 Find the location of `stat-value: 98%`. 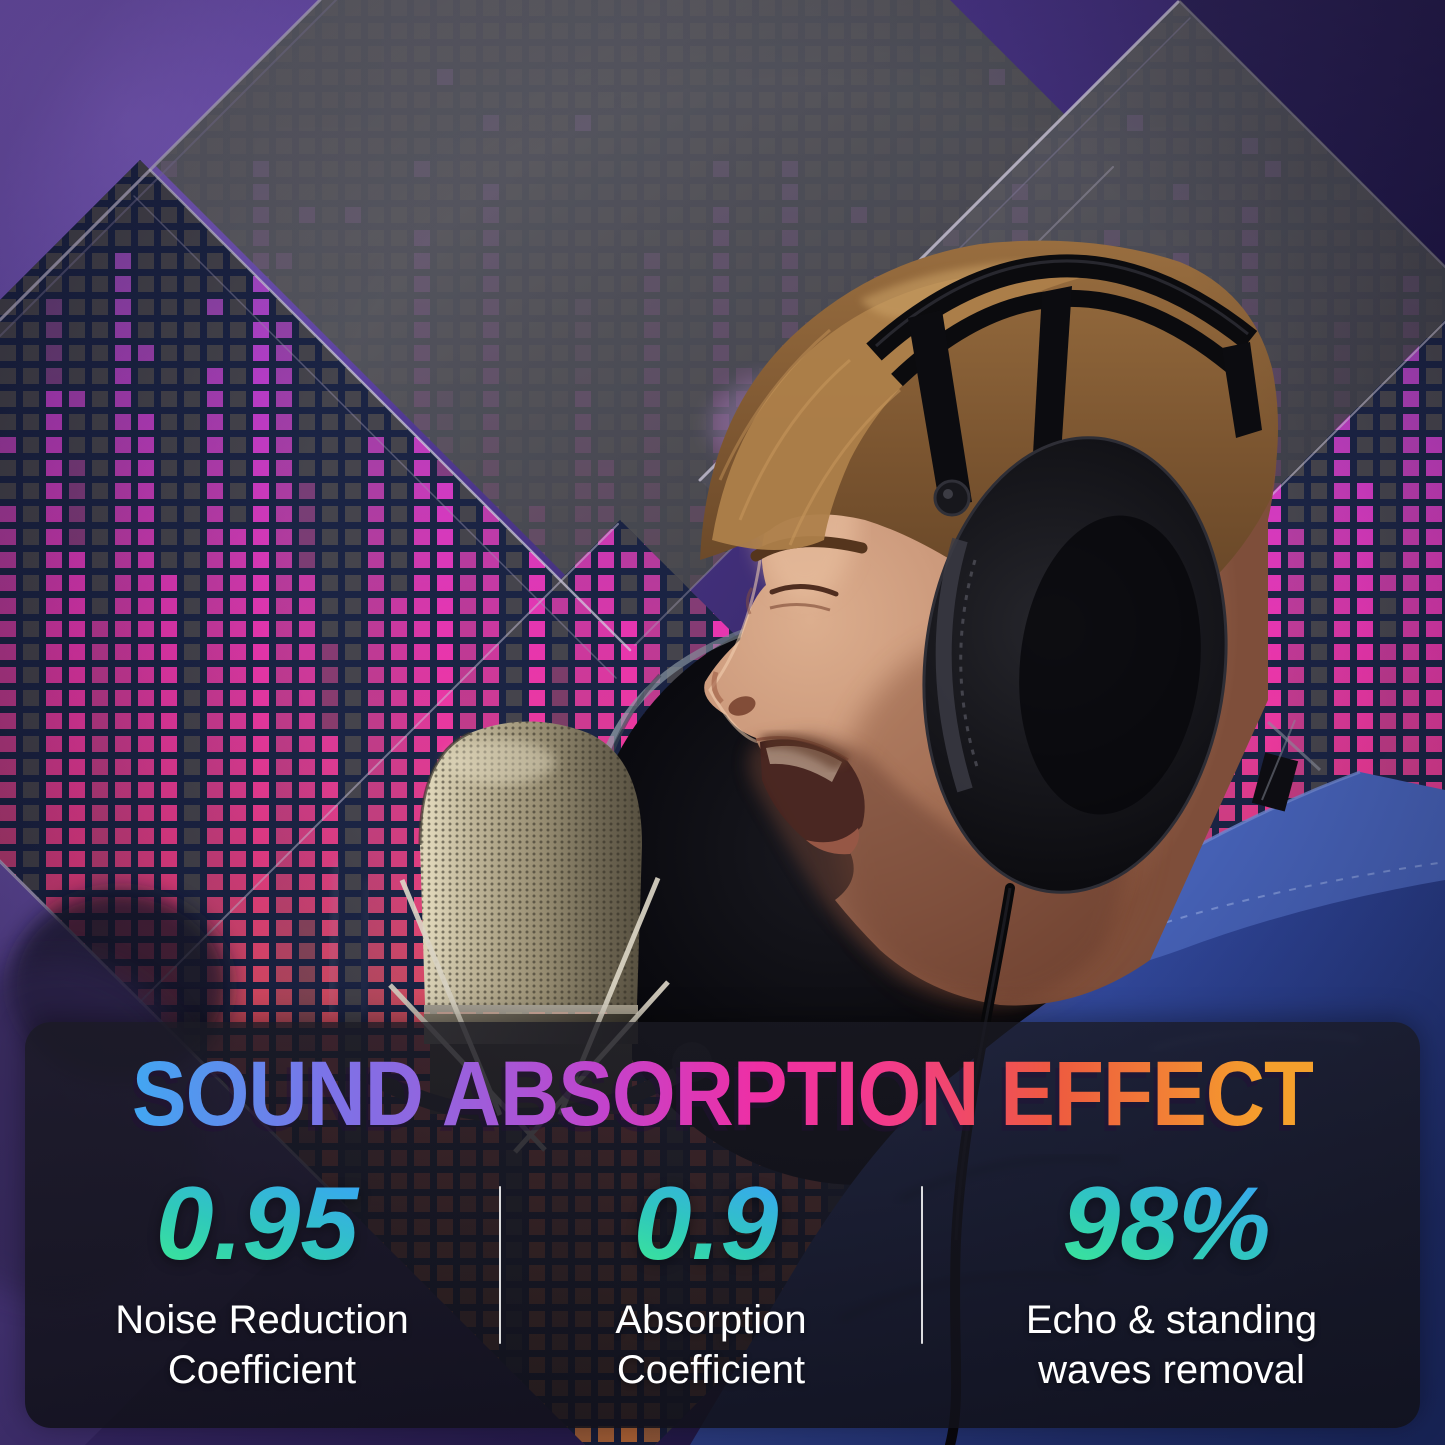

stat-value: 98% is located at coordinates (1171, 1224).